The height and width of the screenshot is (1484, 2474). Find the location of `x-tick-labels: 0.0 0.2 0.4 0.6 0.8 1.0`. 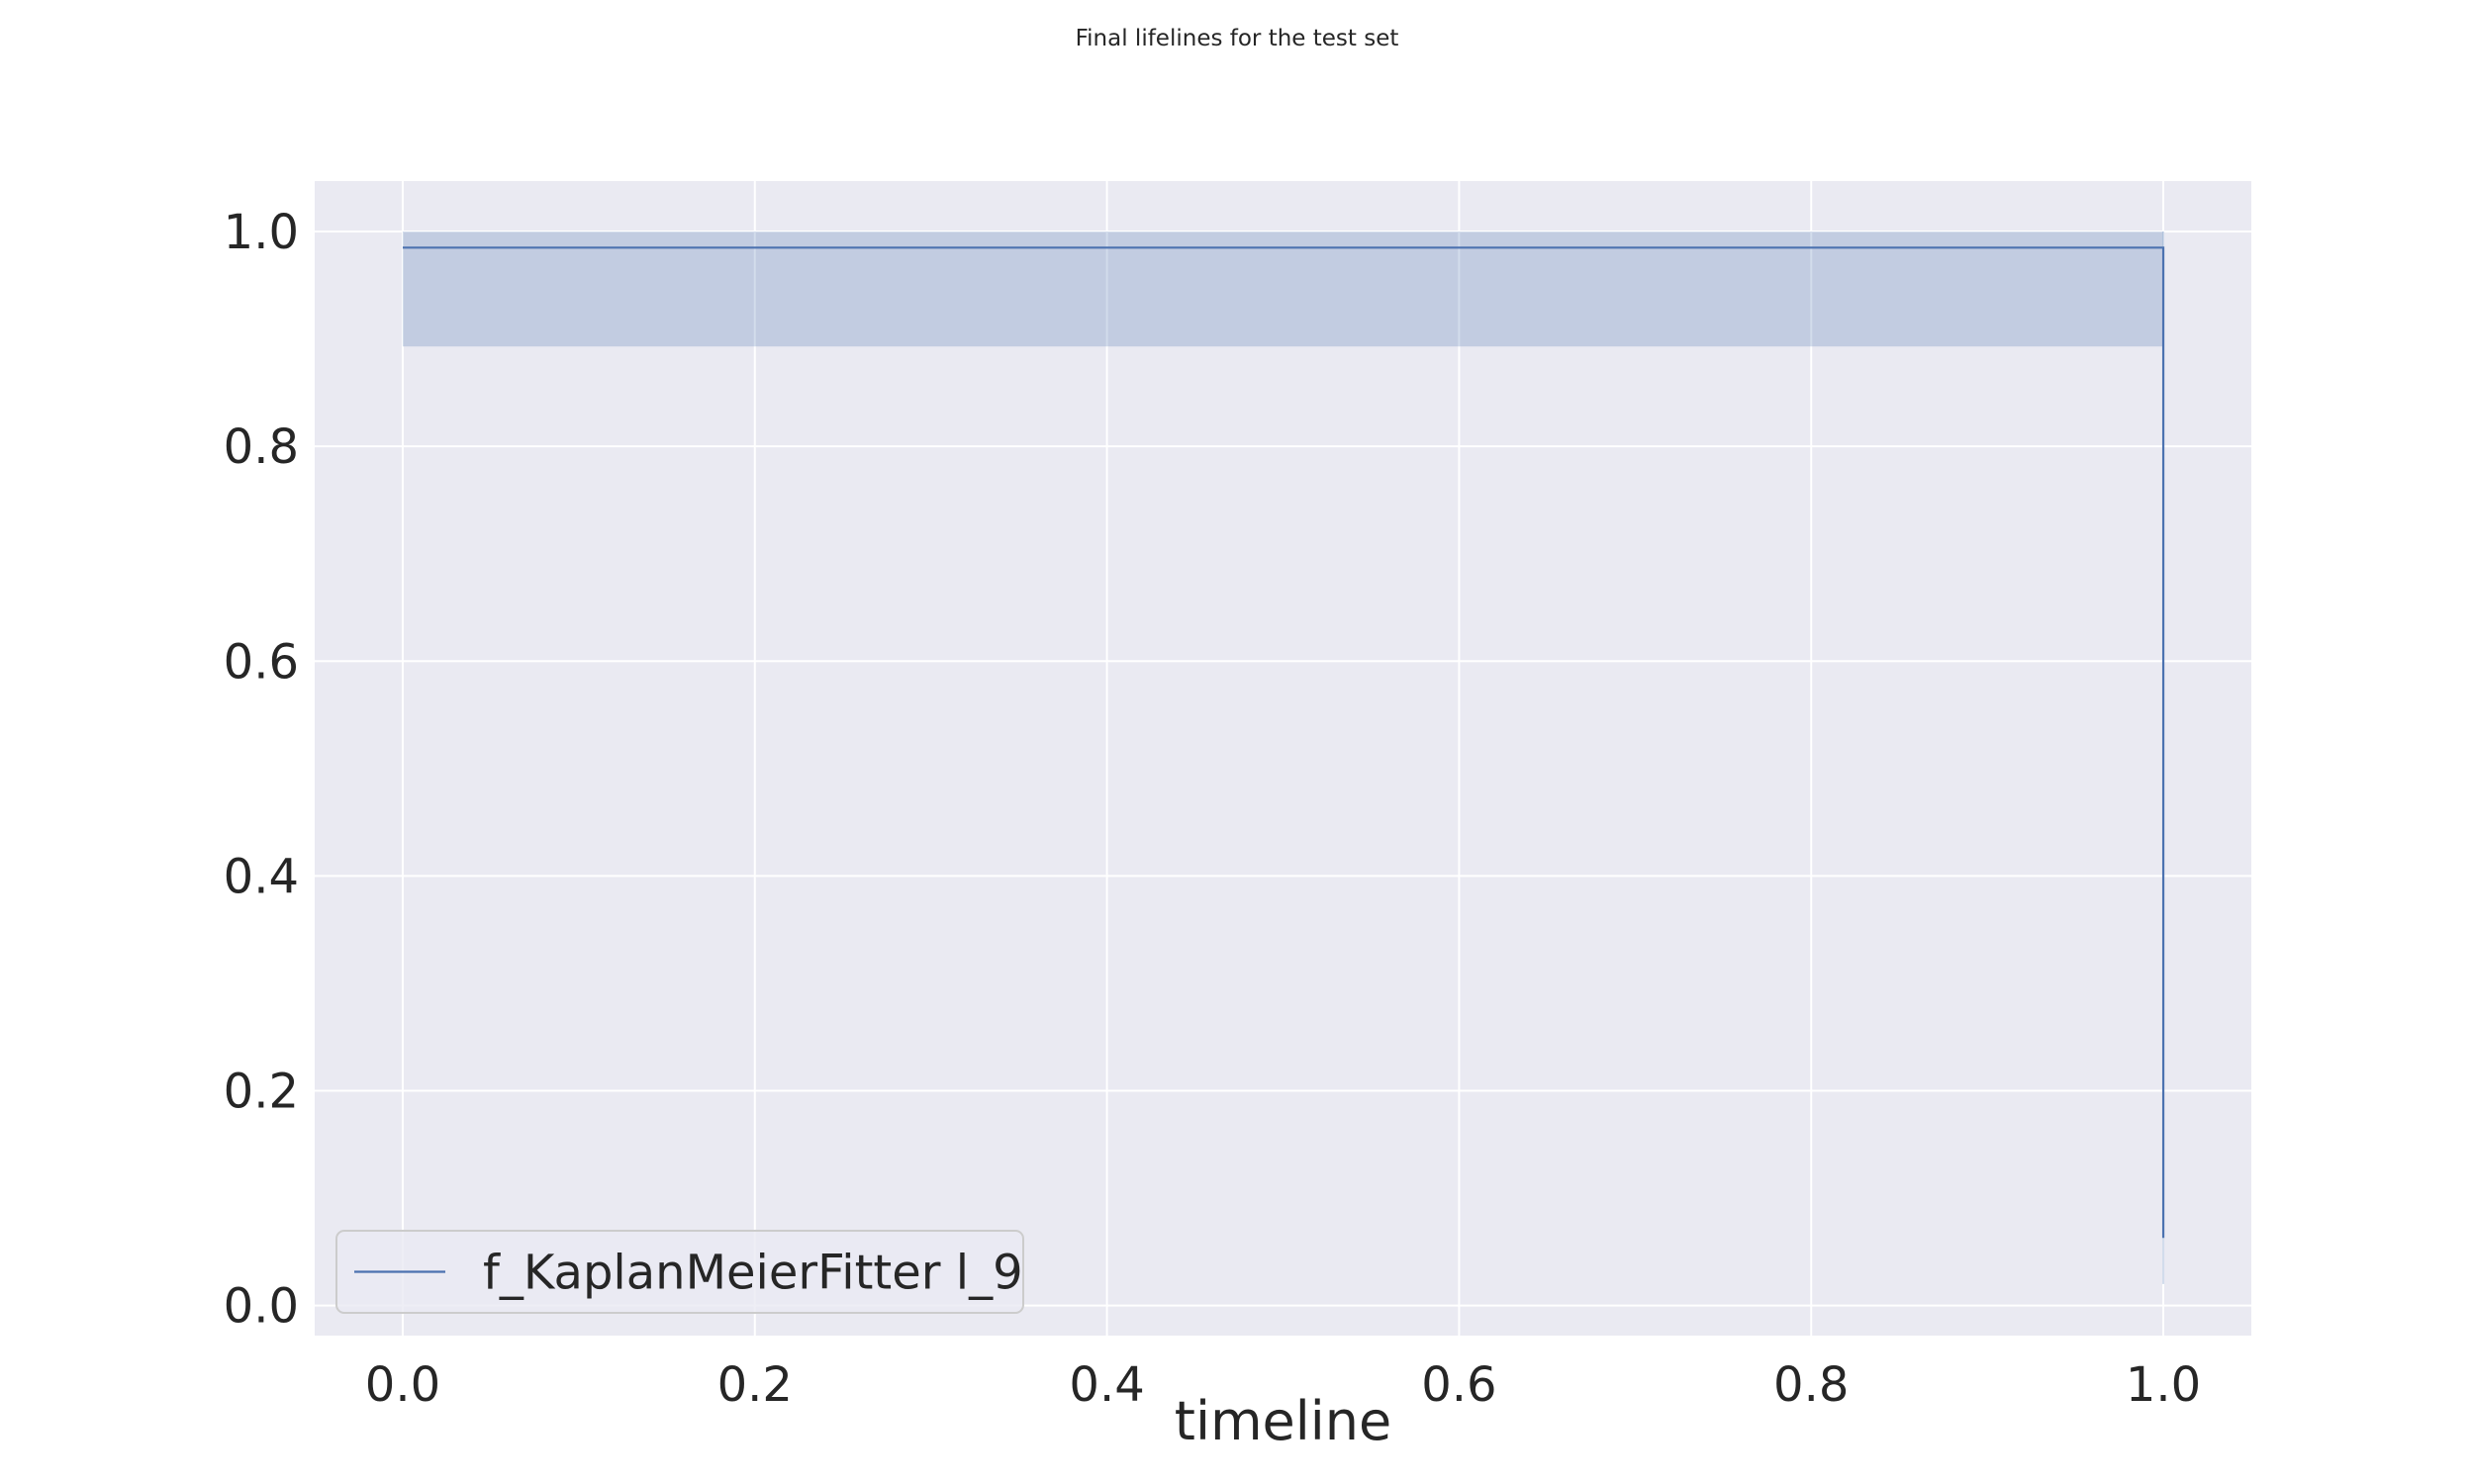

x-tick-labels: 0.0 0.2 0.4 0.6 0.8 1.0 is located at coordinates (1283, 1385).